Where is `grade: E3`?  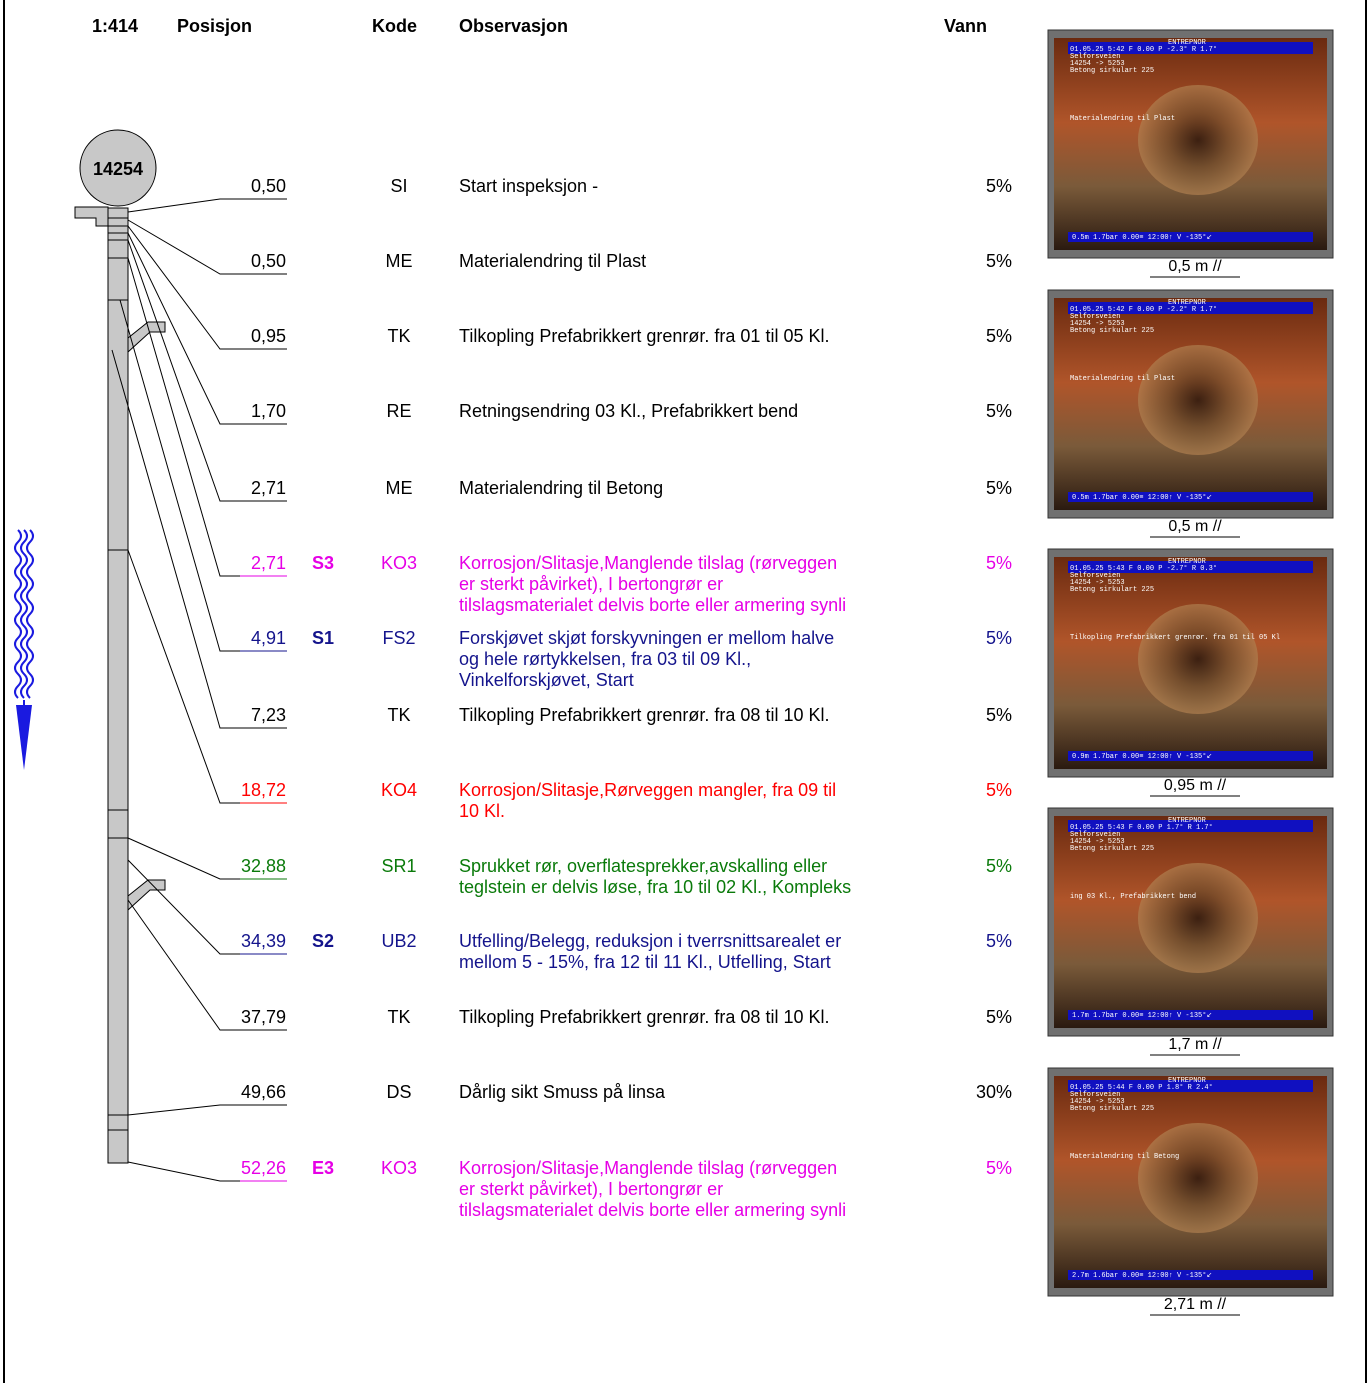 grade: E3 is located at coordinates (323, 1168).